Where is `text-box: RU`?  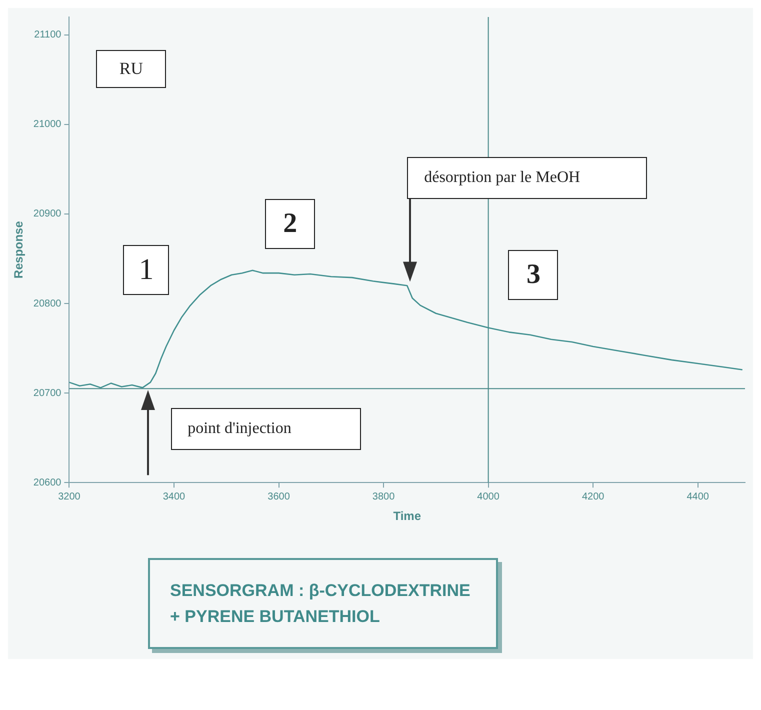 text-box: RU is located at coordinates (131, 69).